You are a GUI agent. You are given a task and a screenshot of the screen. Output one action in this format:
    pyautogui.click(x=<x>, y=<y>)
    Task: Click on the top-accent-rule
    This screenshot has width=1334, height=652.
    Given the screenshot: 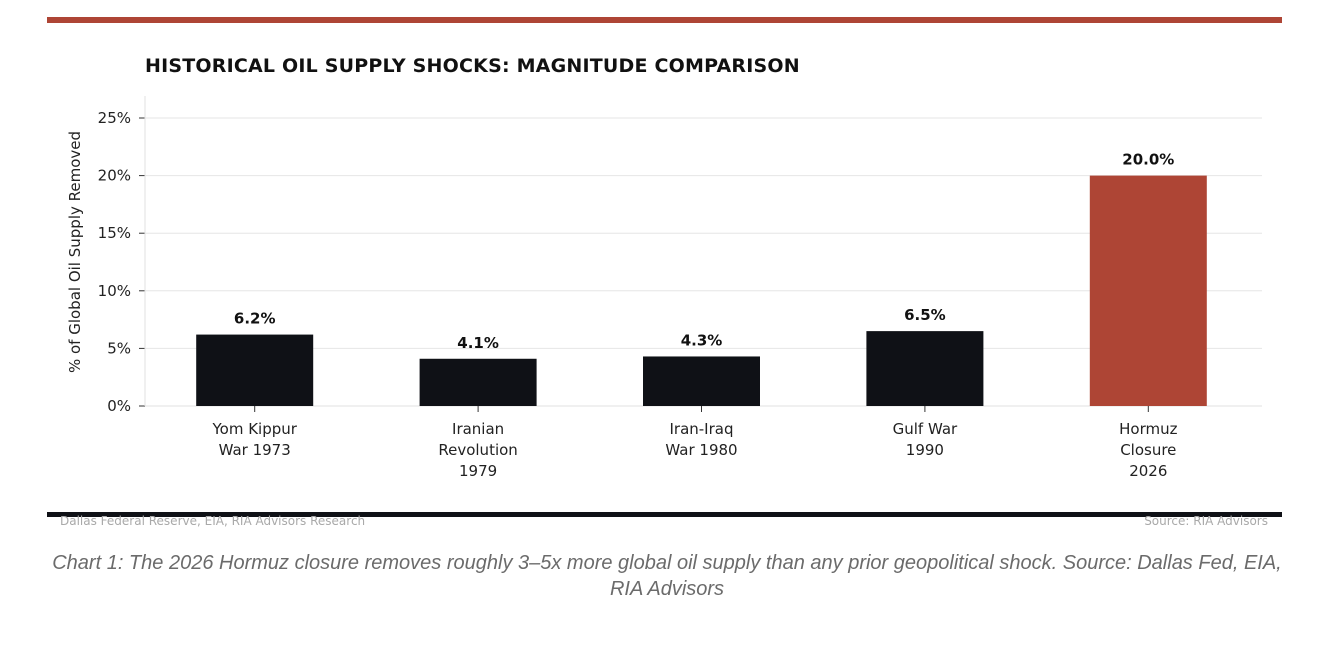 What is the action you would take?
    pyautogui.click(x=664, y=20)
    